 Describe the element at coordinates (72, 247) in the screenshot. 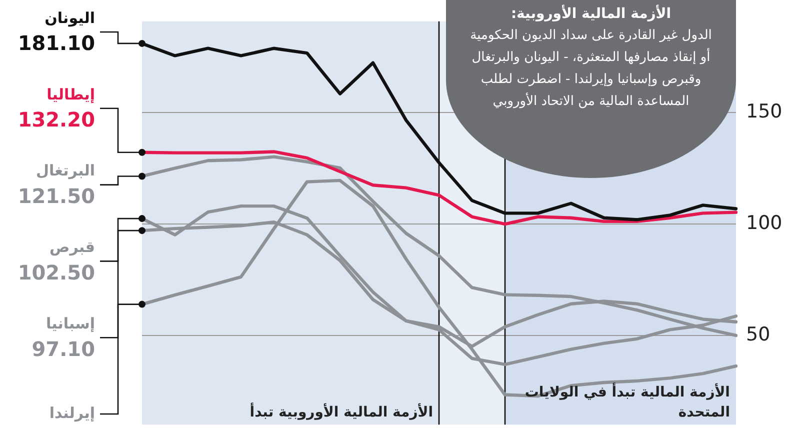

I see `text: قبرص` at that location.